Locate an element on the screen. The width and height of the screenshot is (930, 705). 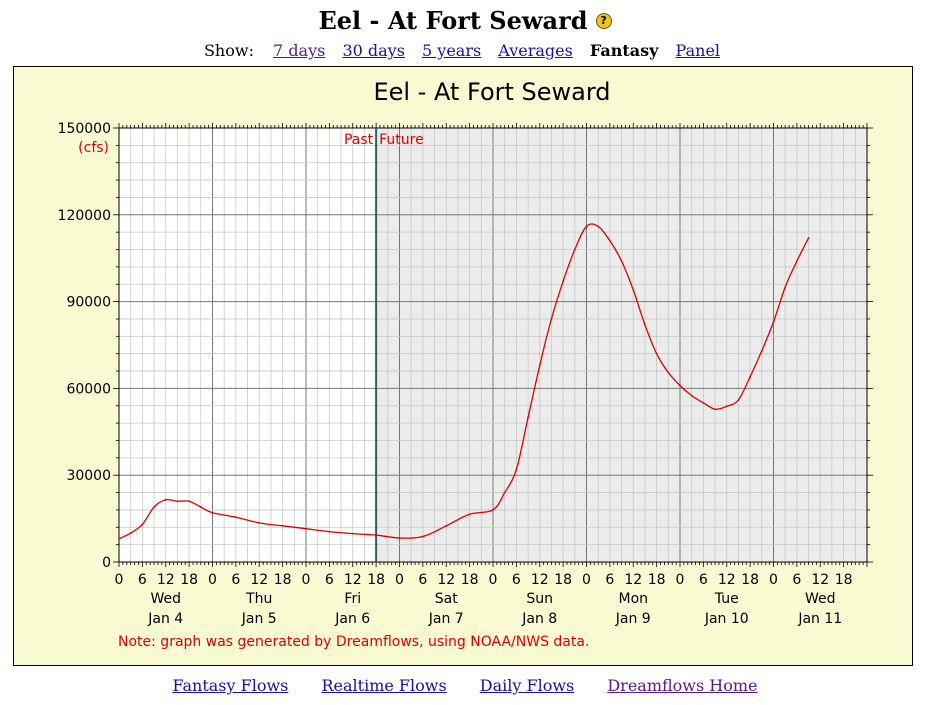
future-label: Future is located at coordinates (401, 140).